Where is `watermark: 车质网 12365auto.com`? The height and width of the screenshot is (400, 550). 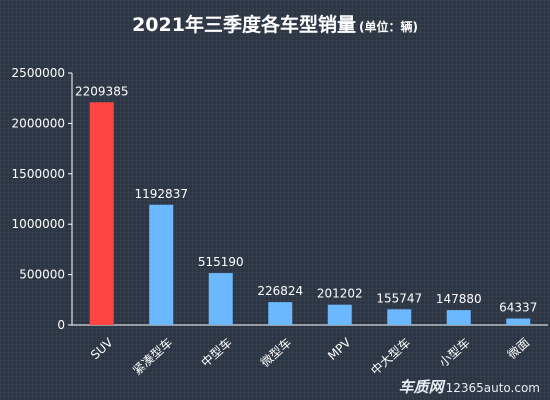 watermark: 车质网 12365auto.com is located at coordinates (469, 386).